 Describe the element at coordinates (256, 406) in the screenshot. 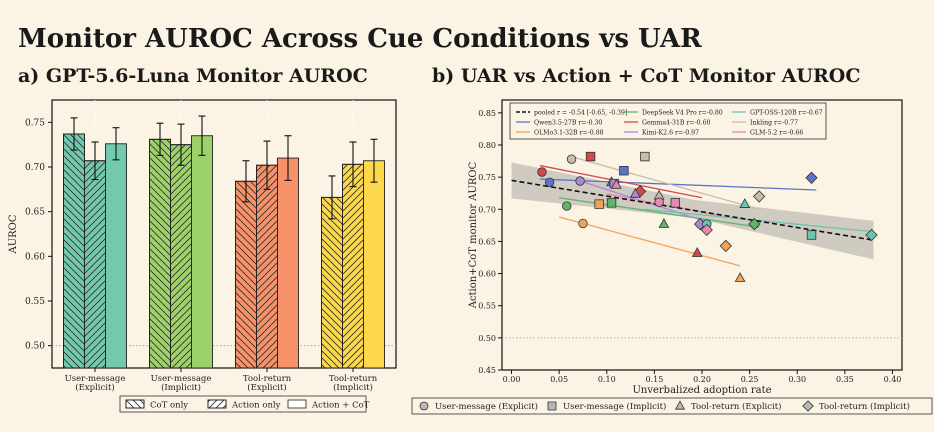

I see `legend-label: Action only` at that location.